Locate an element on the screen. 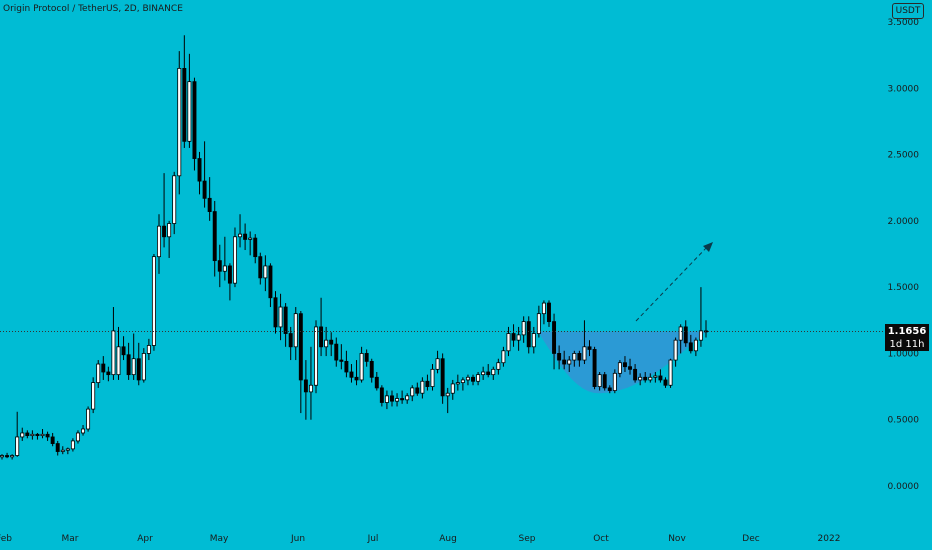 The width and height of the screenshot is (932, 550). last-price-value: 1.1656 is located at coordinates (907, 331).